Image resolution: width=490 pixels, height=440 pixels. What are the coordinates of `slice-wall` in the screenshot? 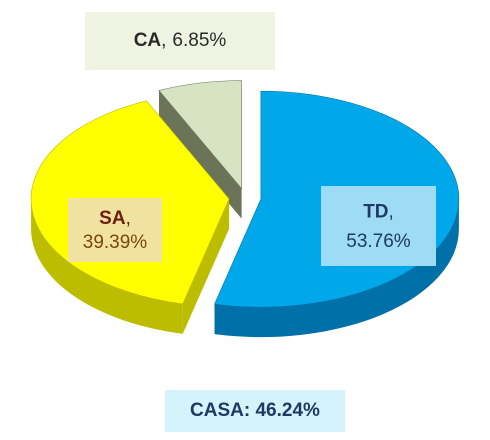 It's located at (107, 266).